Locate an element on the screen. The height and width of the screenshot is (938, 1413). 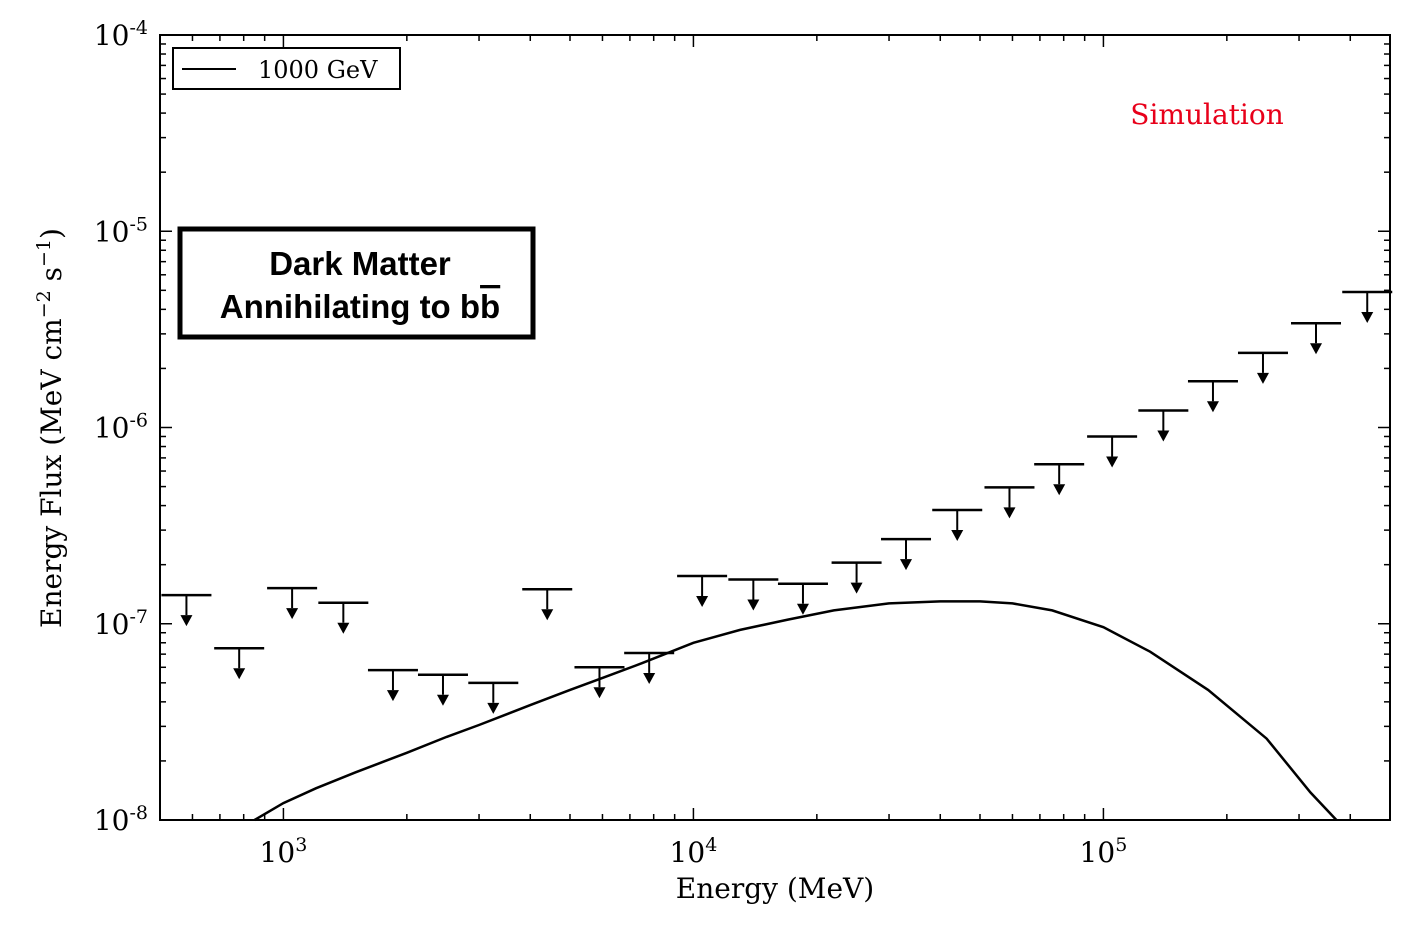
dark-matter-box is located at coordinates (356, 283).